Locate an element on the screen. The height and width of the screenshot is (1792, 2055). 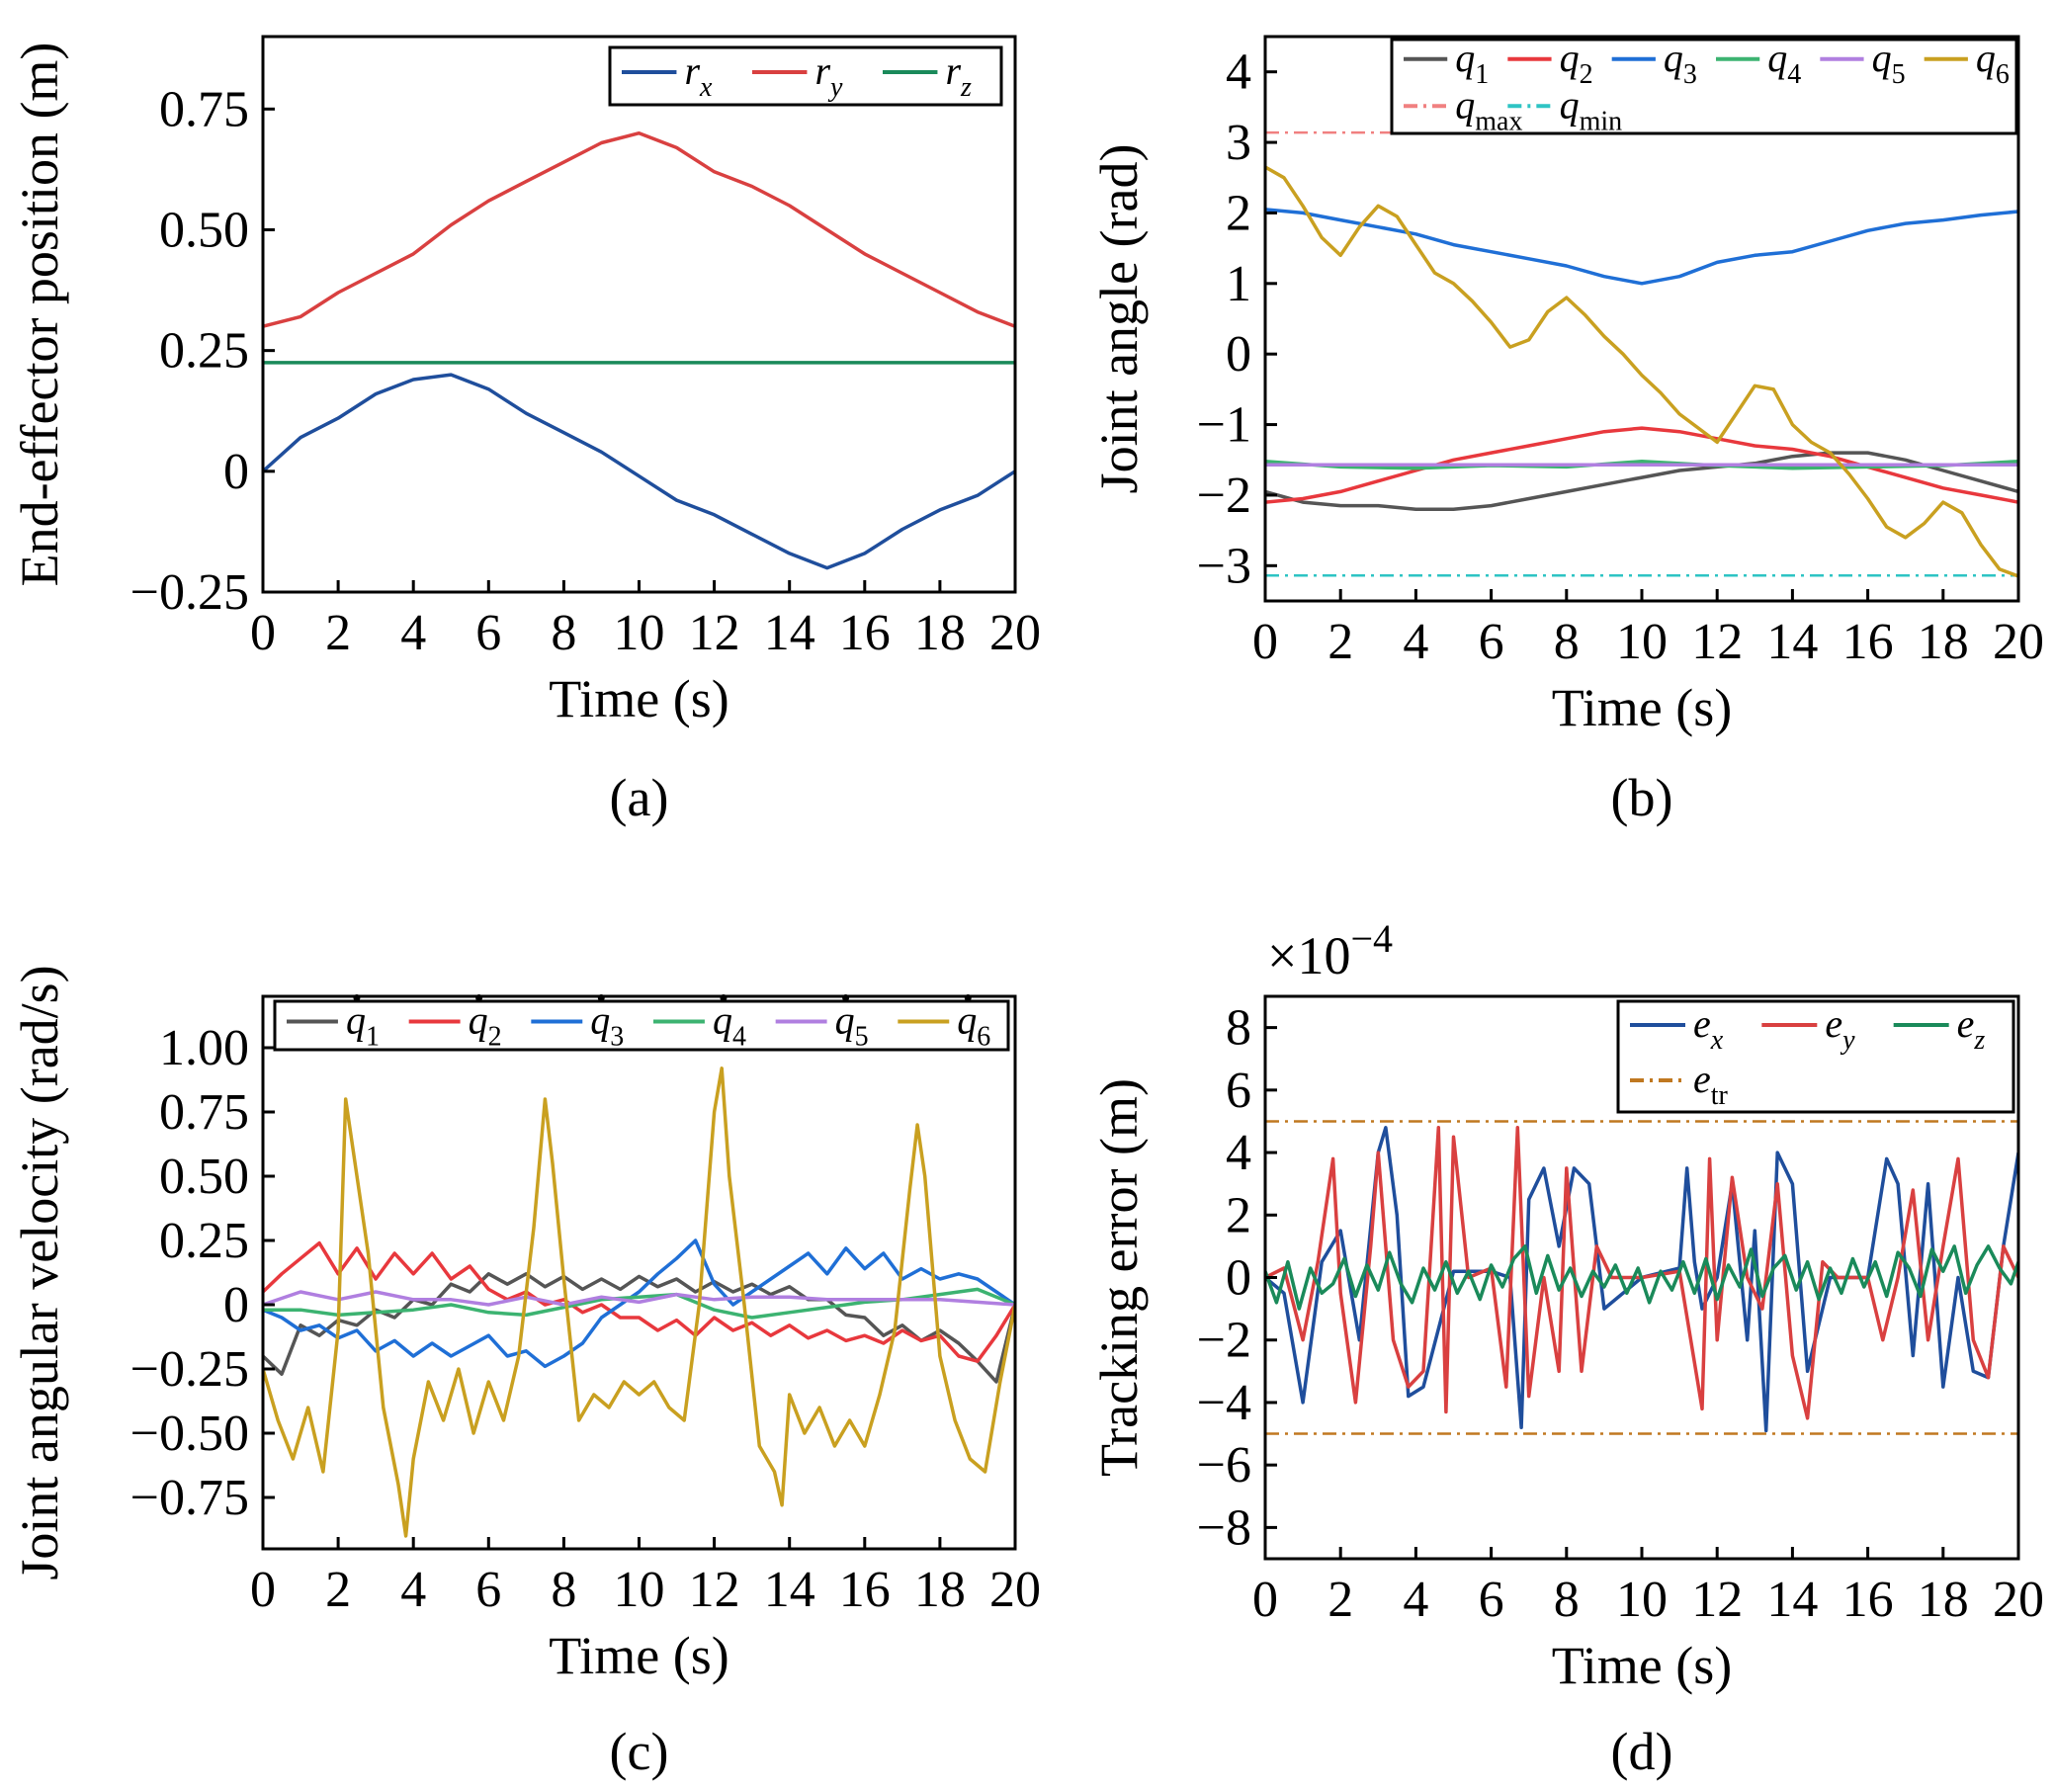
plot-frame is located at coordinates (639, 314).